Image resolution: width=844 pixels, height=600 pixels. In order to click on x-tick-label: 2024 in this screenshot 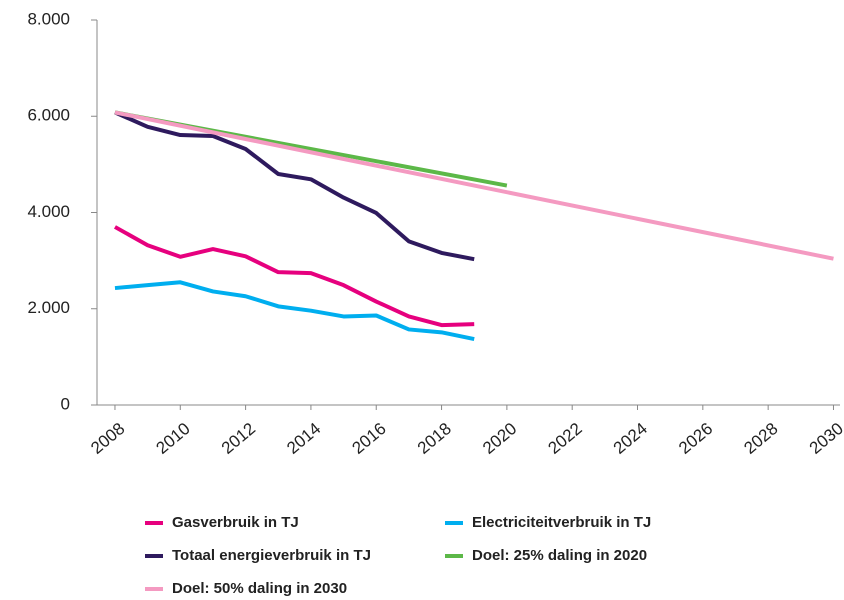, I will do `click(630, 438)`.